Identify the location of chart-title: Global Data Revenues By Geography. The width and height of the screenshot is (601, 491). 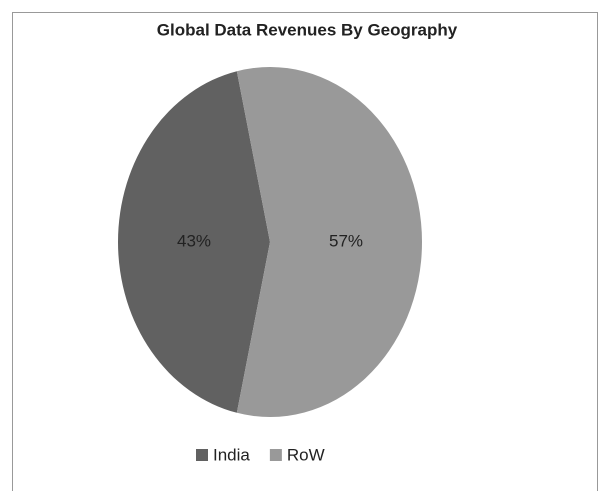
(307, 29).